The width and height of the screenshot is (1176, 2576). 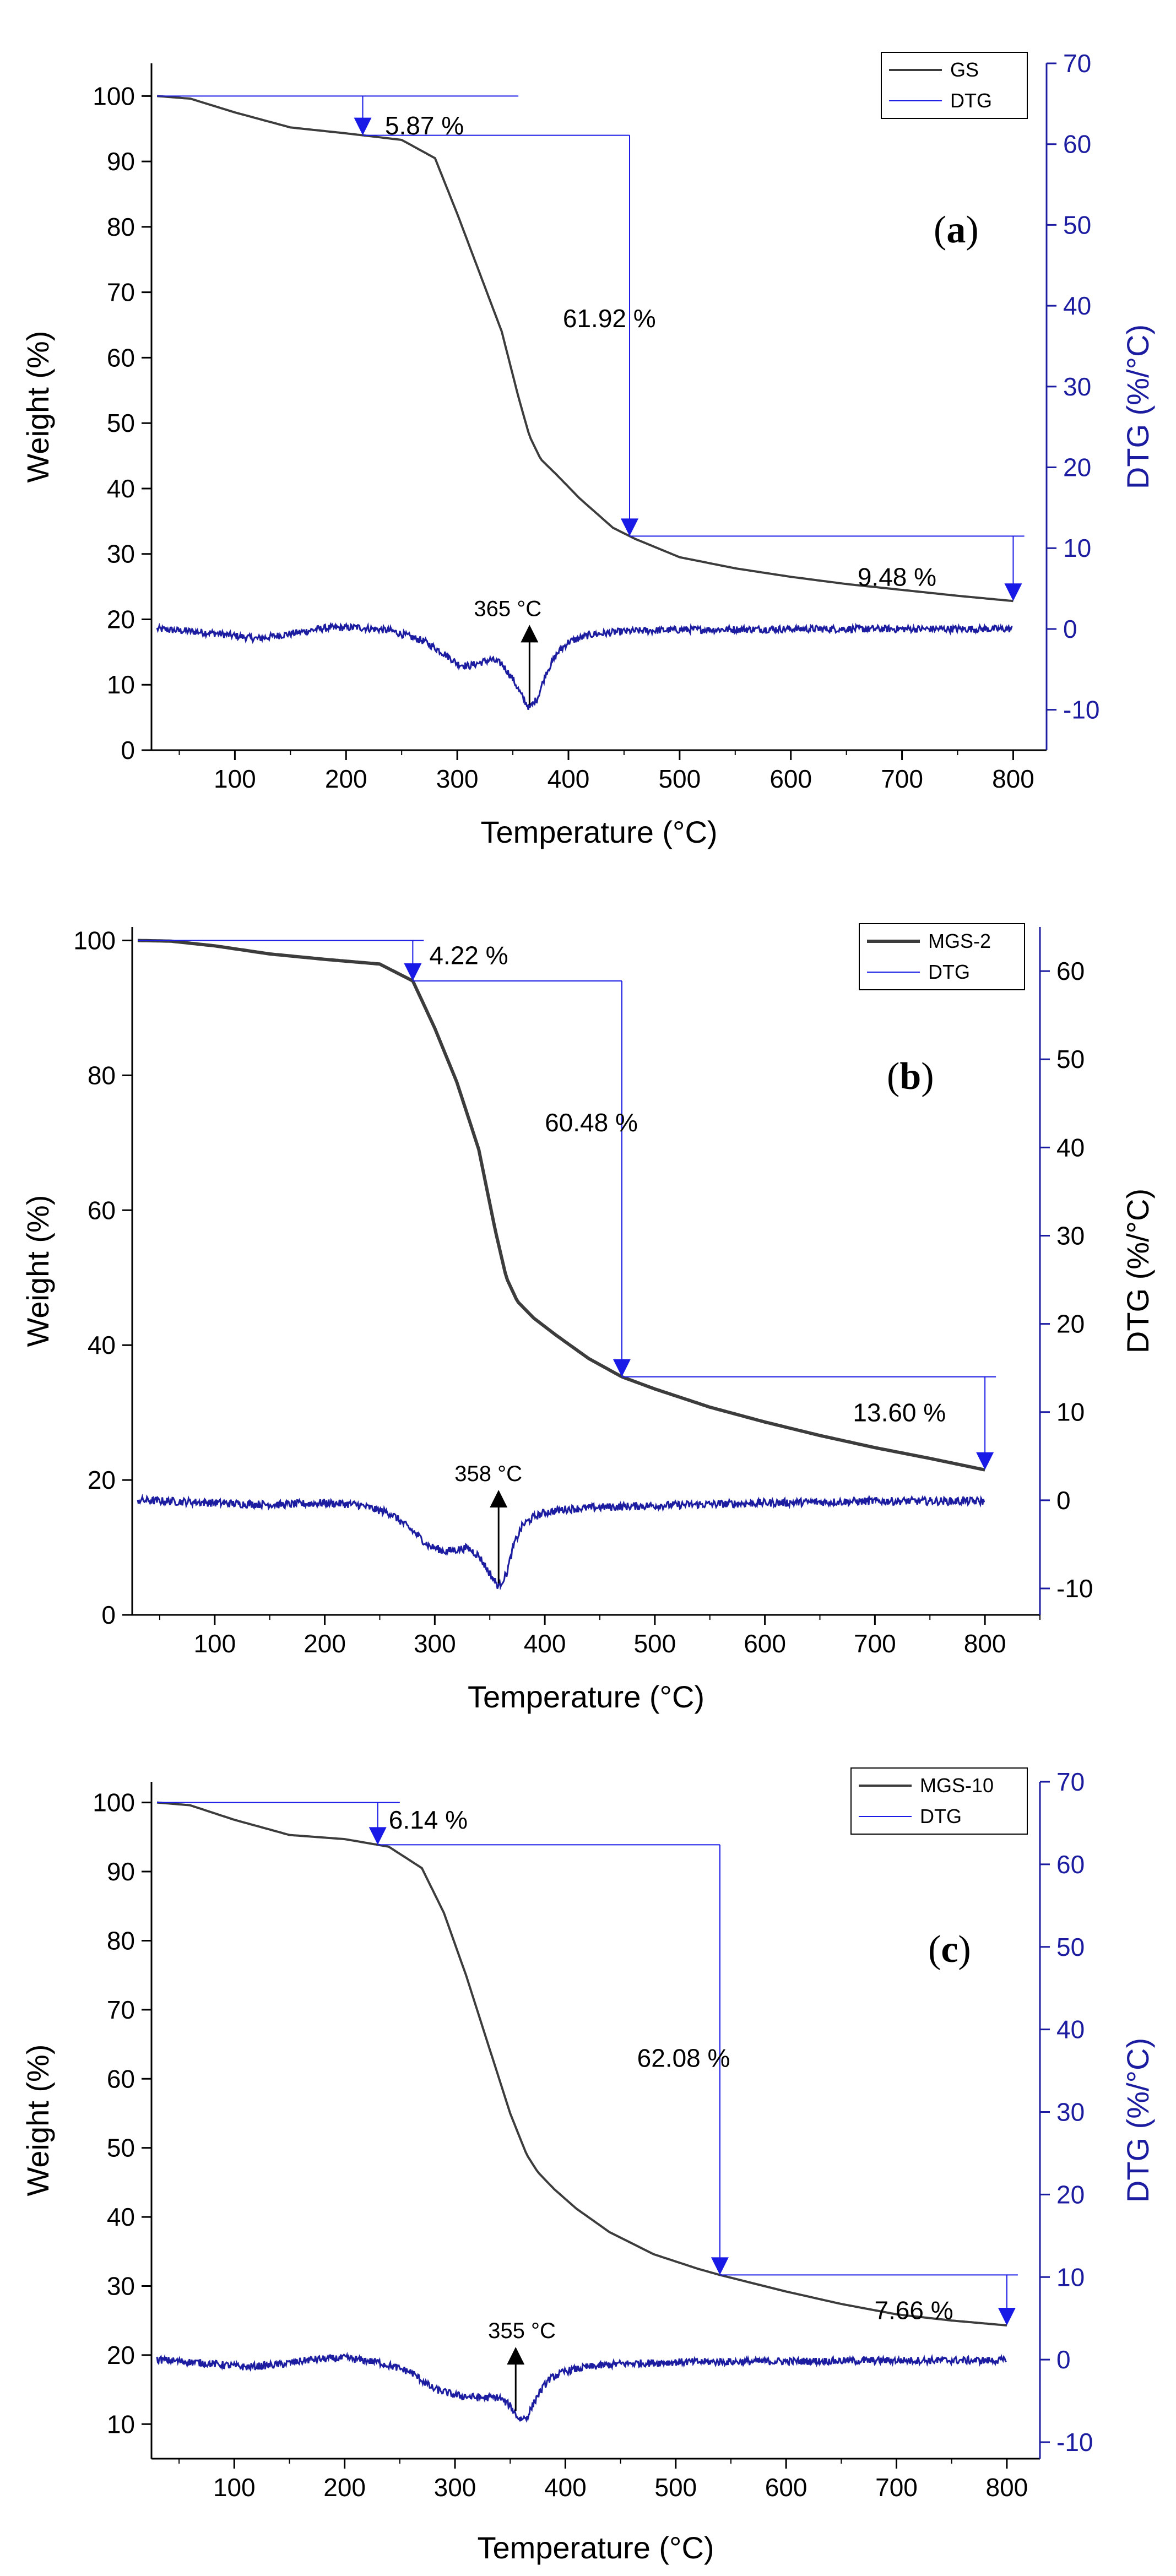 I want to click on peak-label: 355 °C, so click(x=522, y=2331).